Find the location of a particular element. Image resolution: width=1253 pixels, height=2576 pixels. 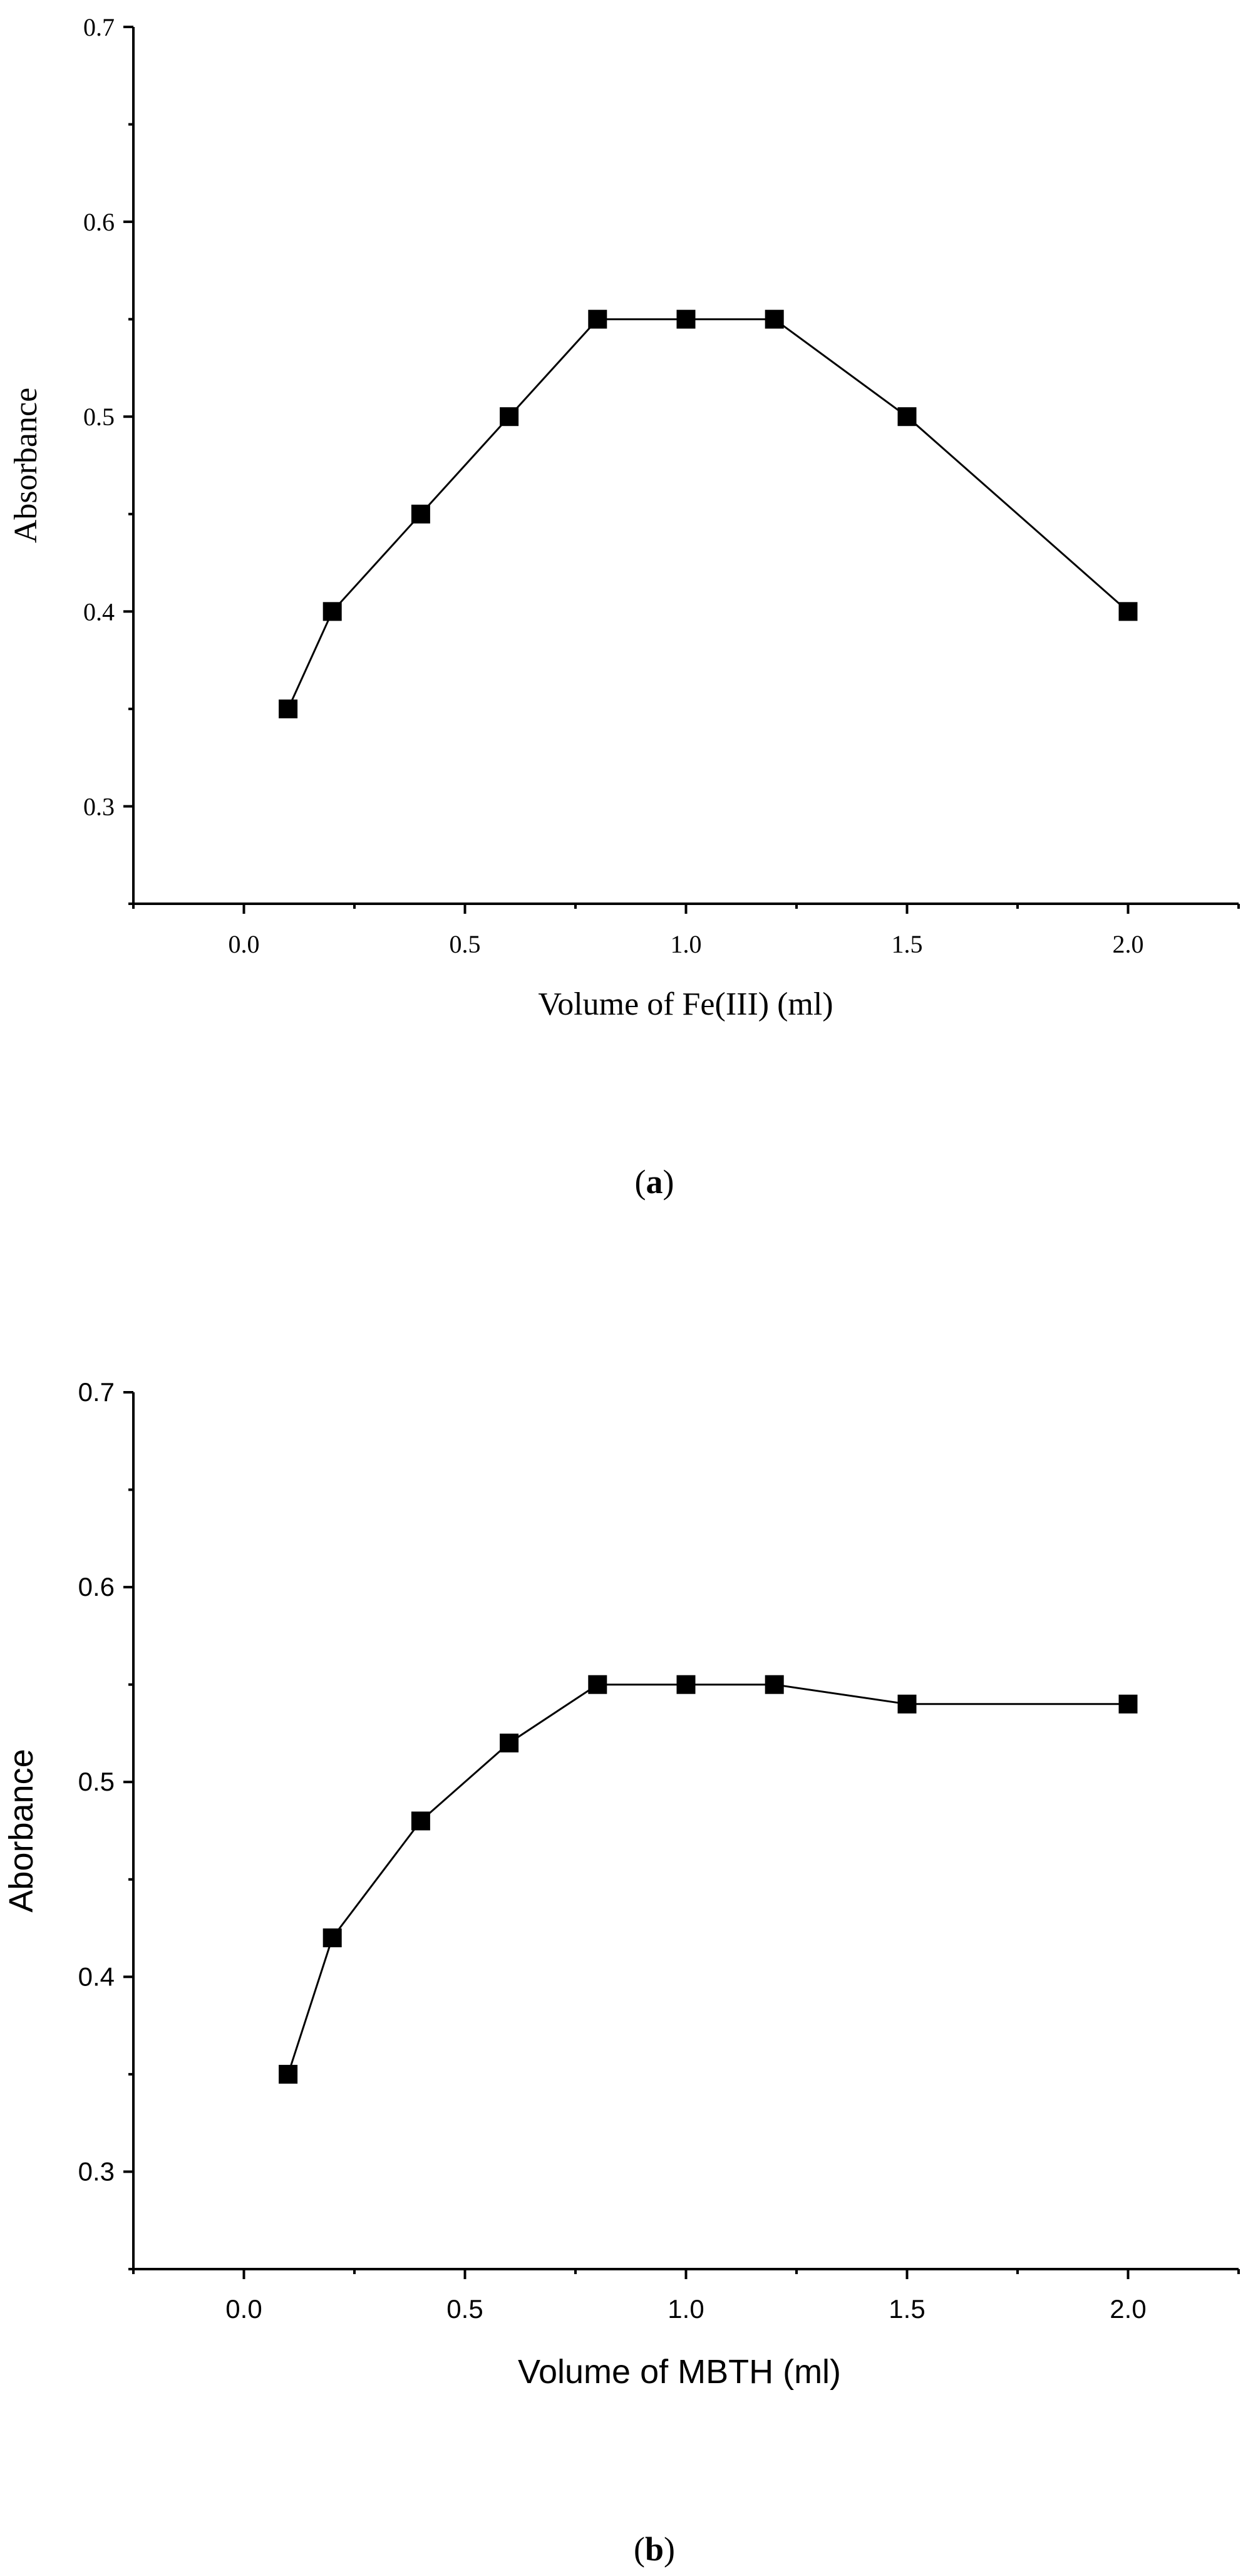

chart-a-caption-letter: a is located at coordinates (654, 1182).